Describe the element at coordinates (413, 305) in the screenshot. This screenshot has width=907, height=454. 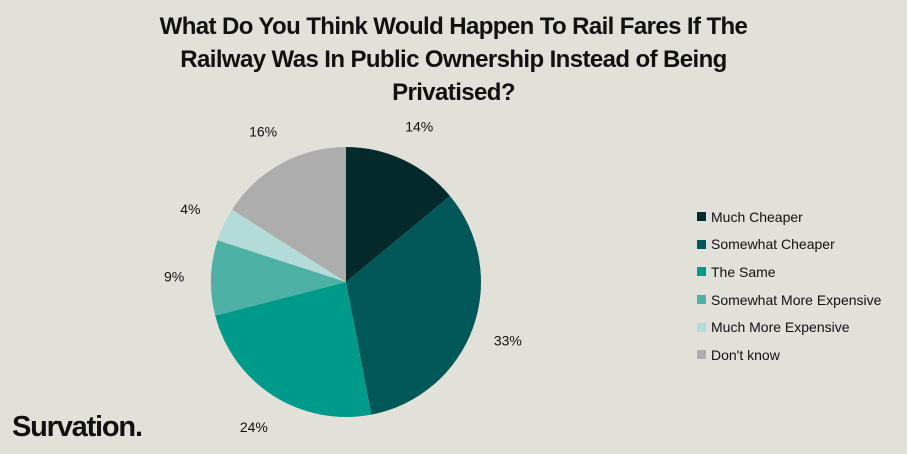
I see `pie-slice-somewhat-cheaper` at that location.